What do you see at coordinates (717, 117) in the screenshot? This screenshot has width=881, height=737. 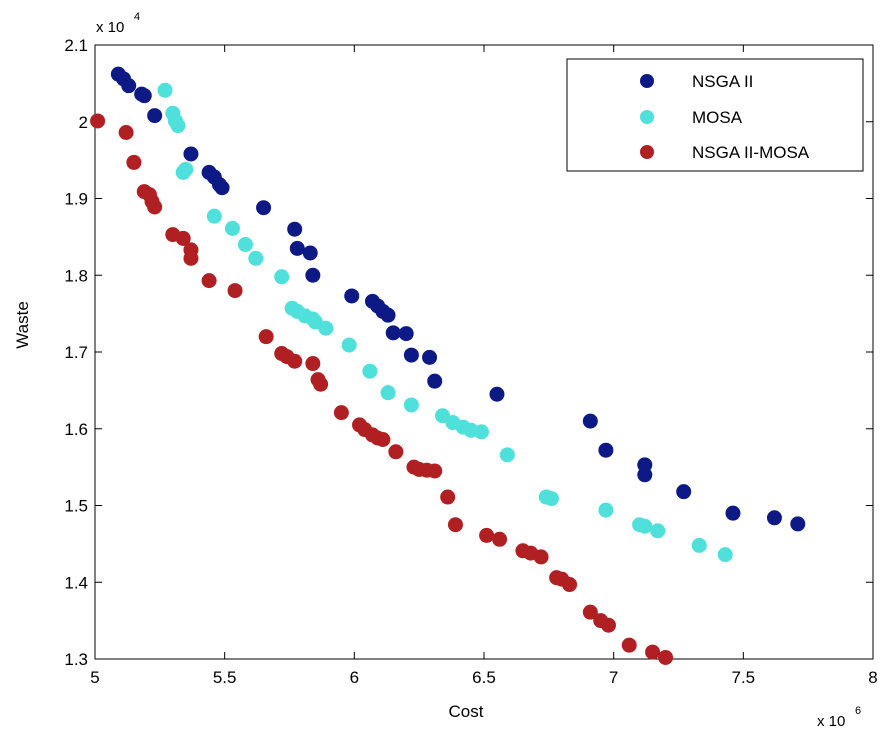 I see `legend-label-mosa: MOSA` at bounding box center [717, 117].